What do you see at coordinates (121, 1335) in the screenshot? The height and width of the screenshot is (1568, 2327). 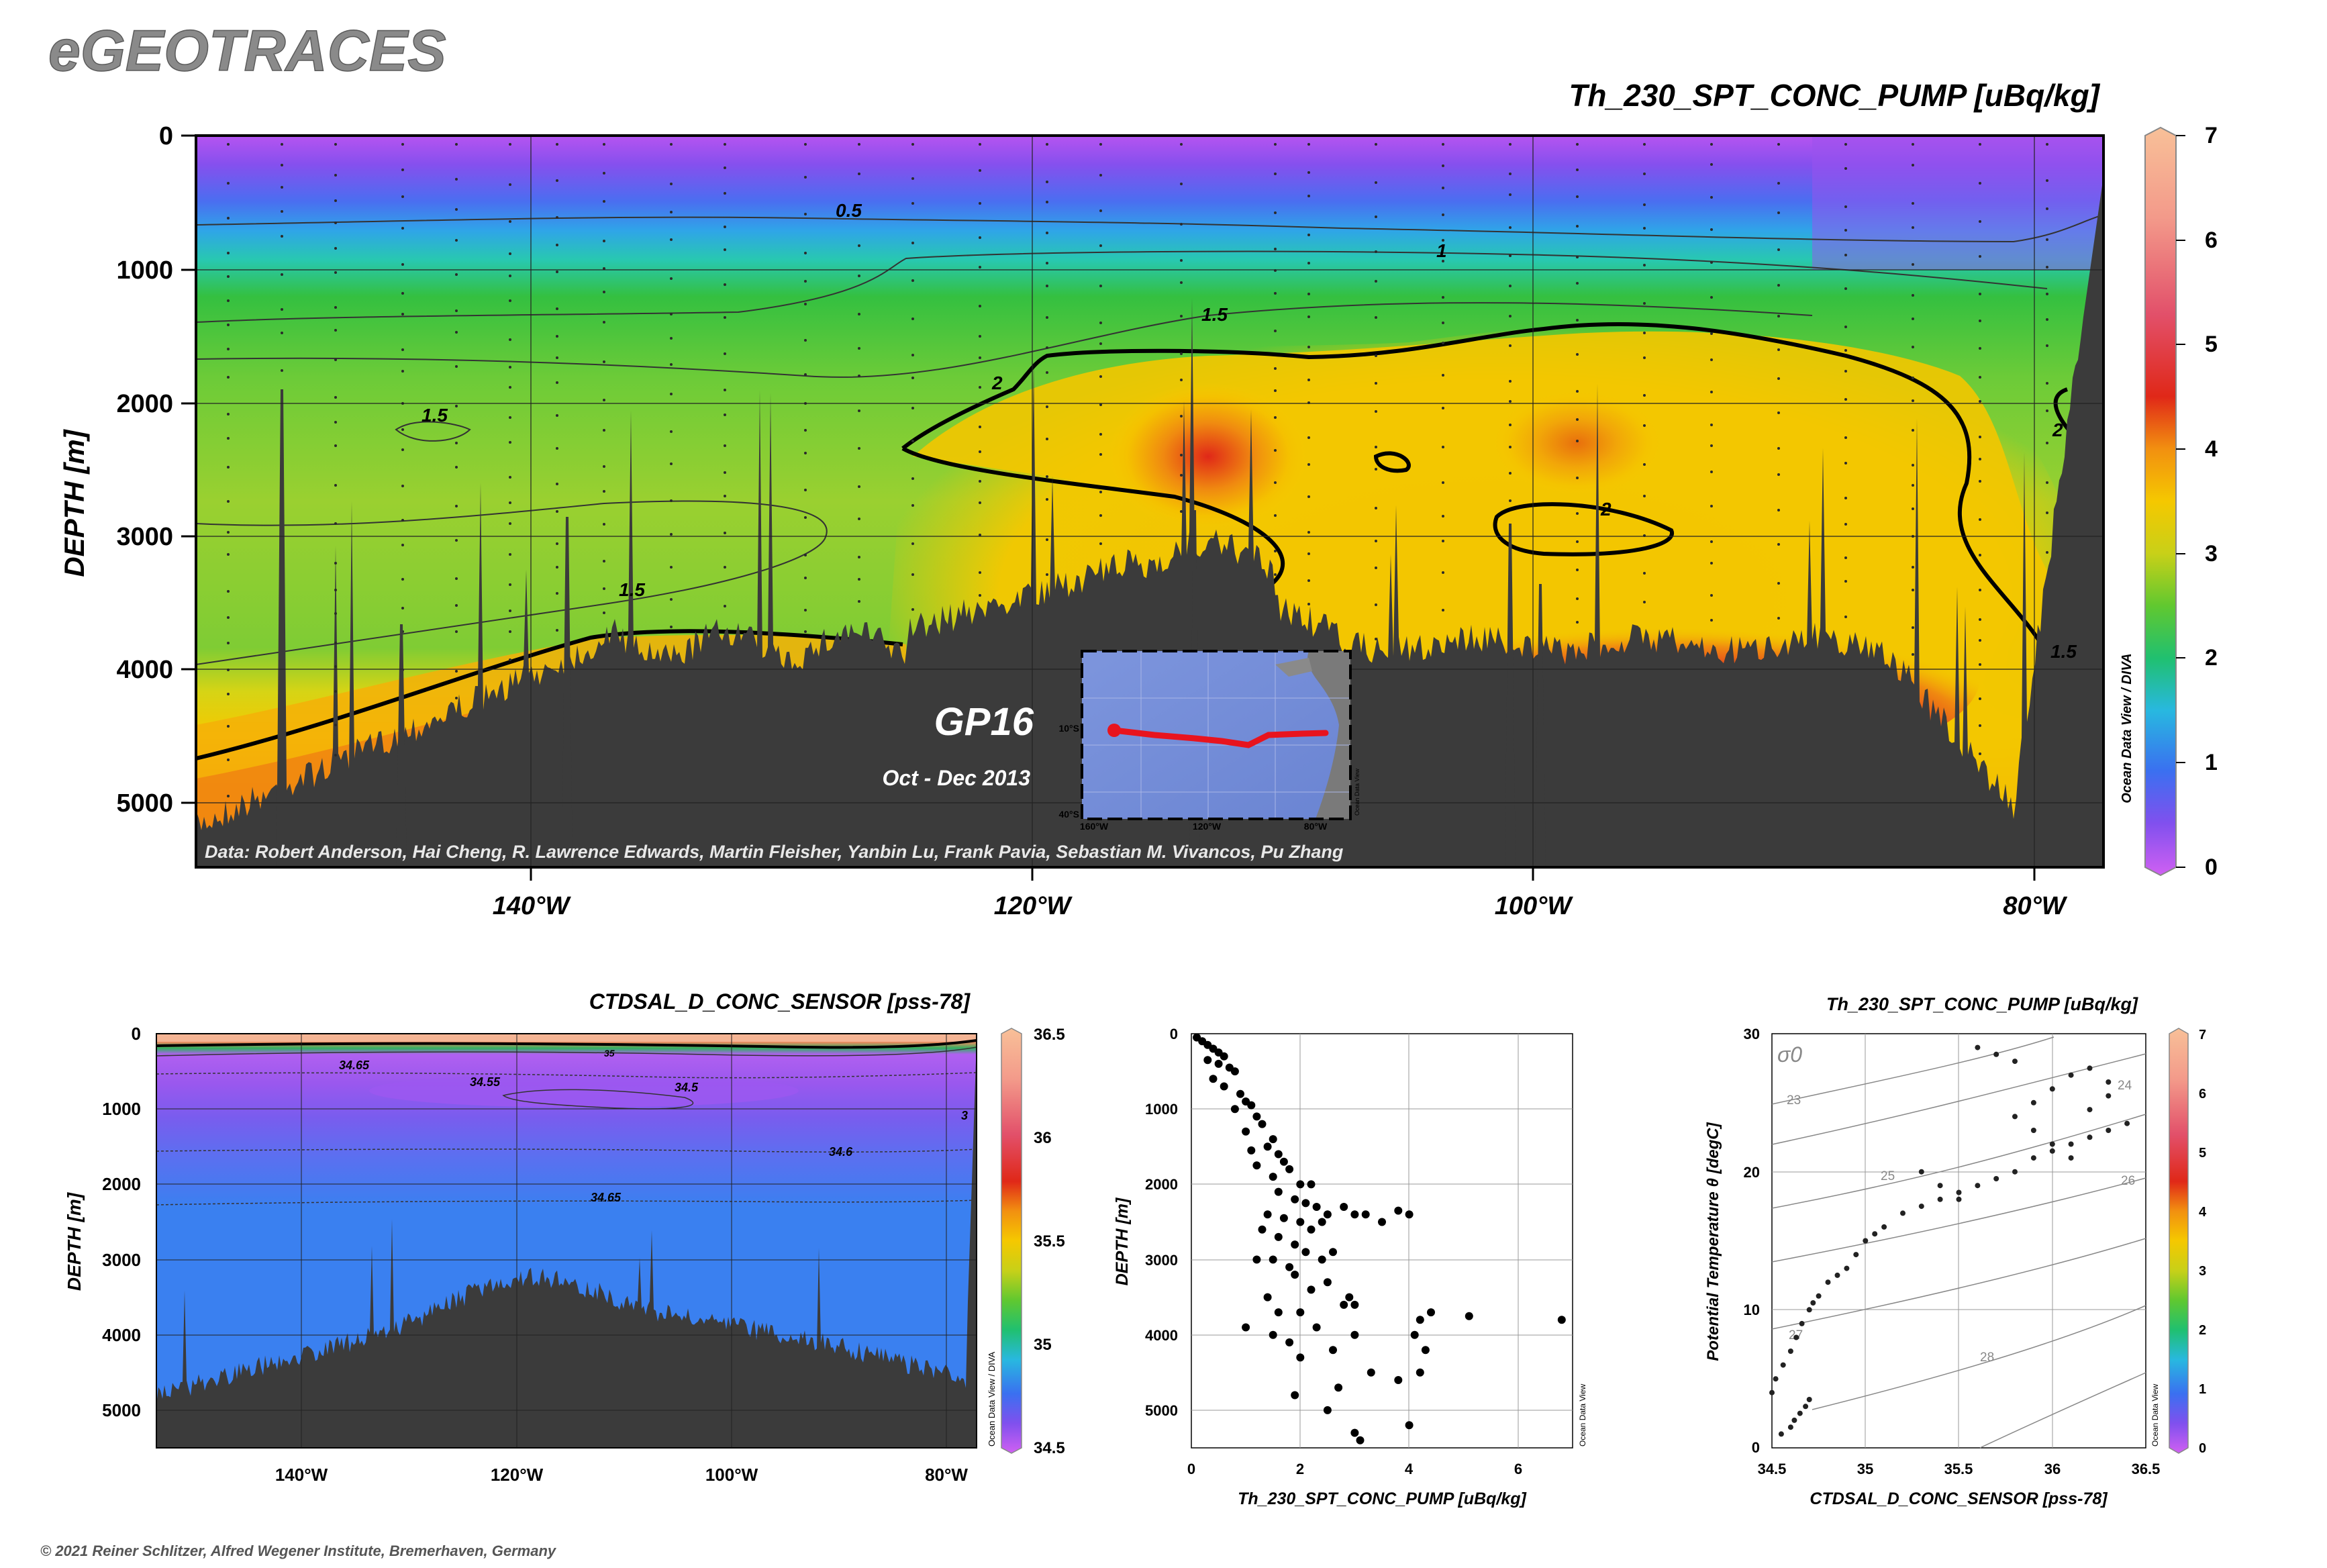 I see `sal-ytick: 4000` at bounding box center [121, 1335].